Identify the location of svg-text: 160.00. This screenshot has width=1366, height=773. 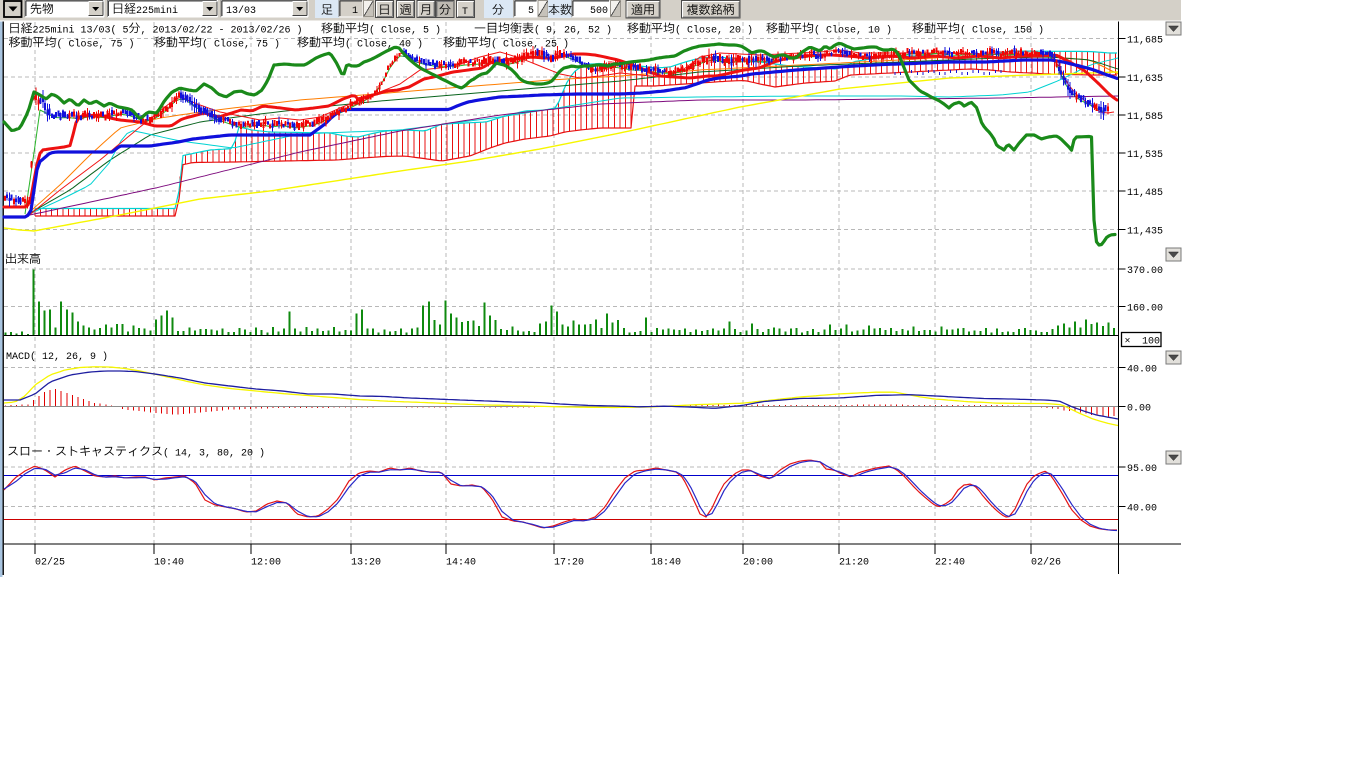
(1145, 309).